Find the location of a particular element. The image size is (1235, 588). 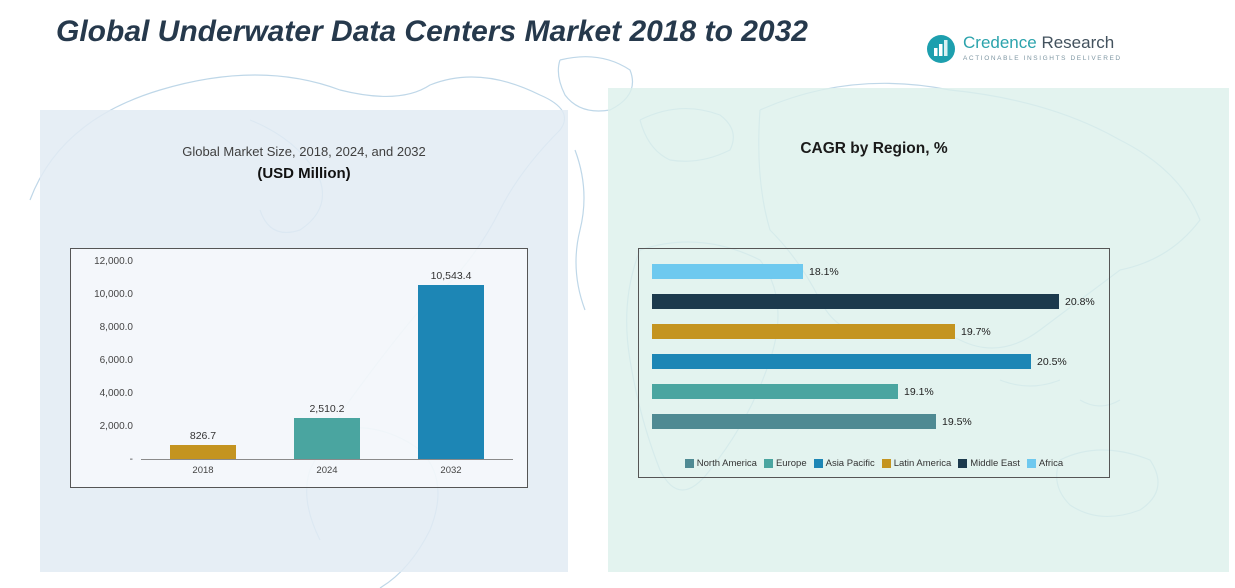

market-size-subtitle: (USD Million) is located at coordinates (304, 173).